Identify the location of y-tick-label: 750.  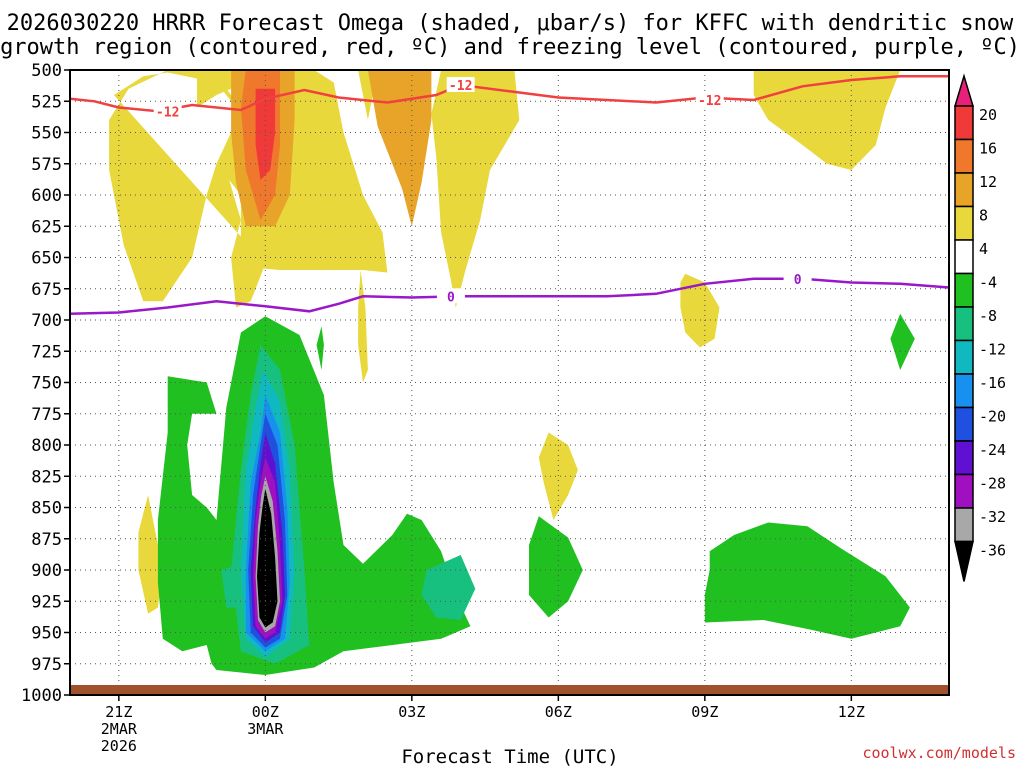
(46, 384).